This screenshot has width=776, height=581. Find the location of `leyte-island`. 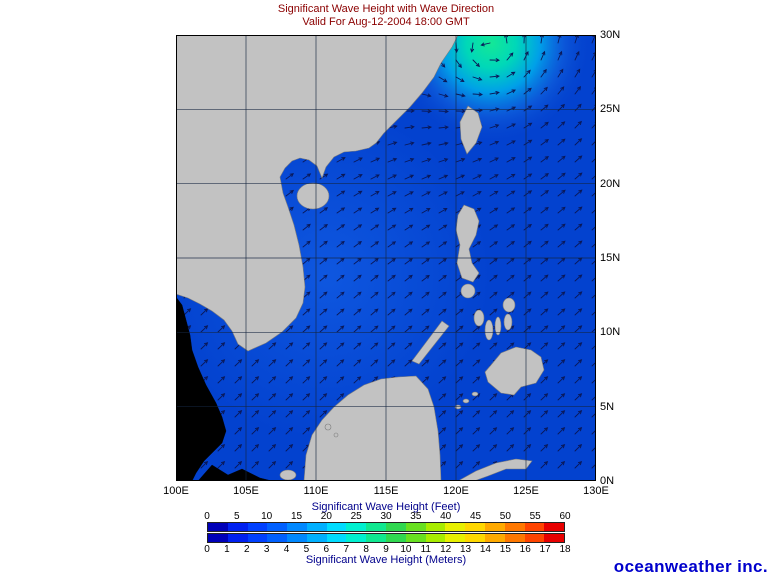

leyte-island is located at coordinates (508, 322).